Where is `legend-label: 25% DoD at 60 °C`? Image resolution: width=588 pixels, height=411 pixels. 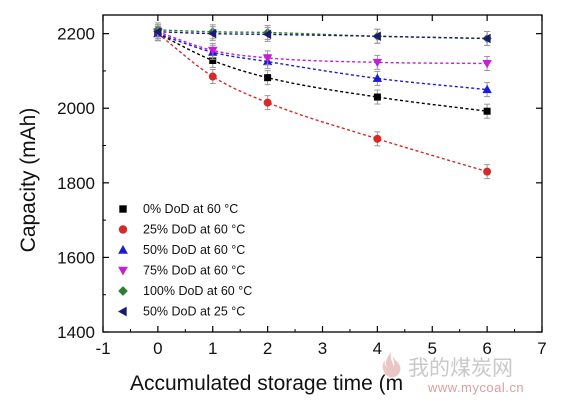 legend-label: 25% DoD at 60 °C is located at coordinates (194, 230).